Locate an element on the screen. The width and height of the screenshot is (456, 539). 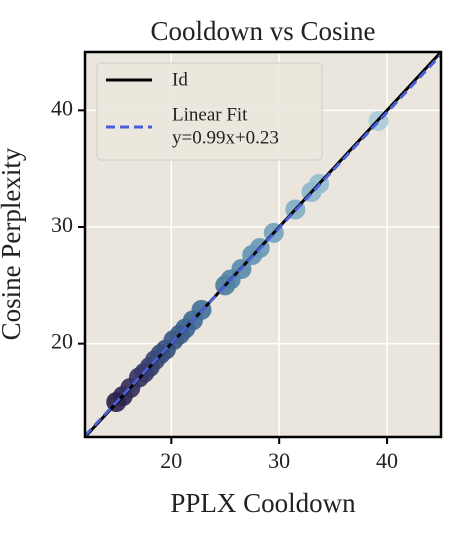
y-axis-label: Cosine Perplexity is located at coordinates (13, 243).